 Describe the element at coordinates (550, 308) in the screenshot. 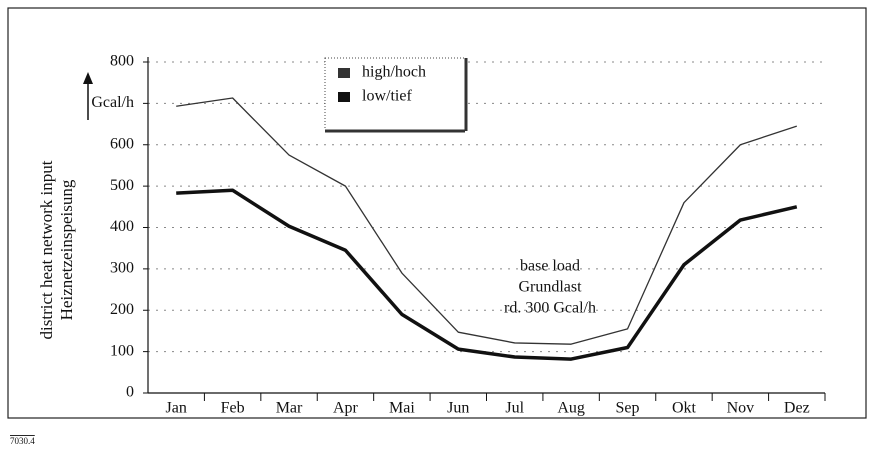

I see `annotation: rd. 300 Gcal/h` at that location.